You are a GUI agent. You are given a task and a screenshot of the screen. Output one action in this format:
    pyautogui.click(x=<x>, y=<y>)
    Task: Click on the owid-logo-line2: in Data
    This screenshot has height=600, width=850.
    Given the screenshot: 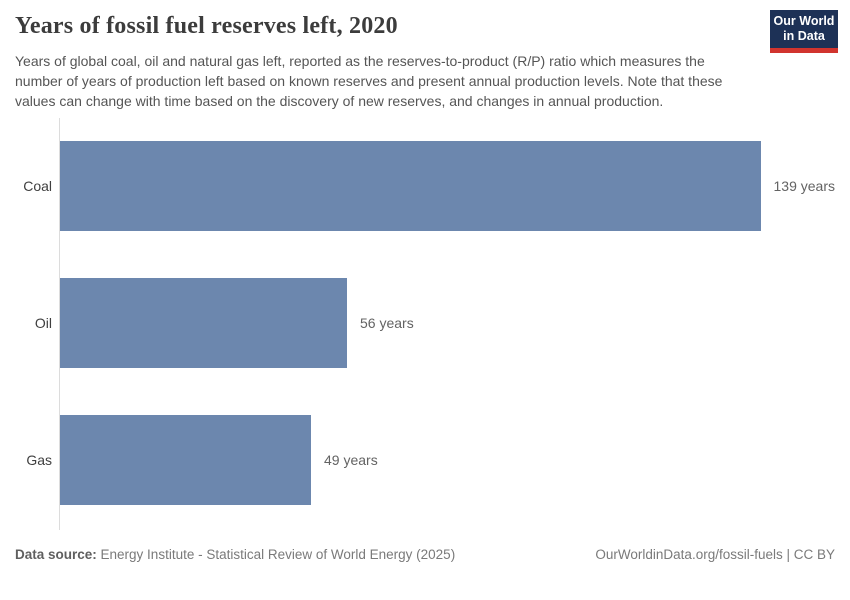 What is the action you would take?
    pyautogui.click(x=804, y=36)
    